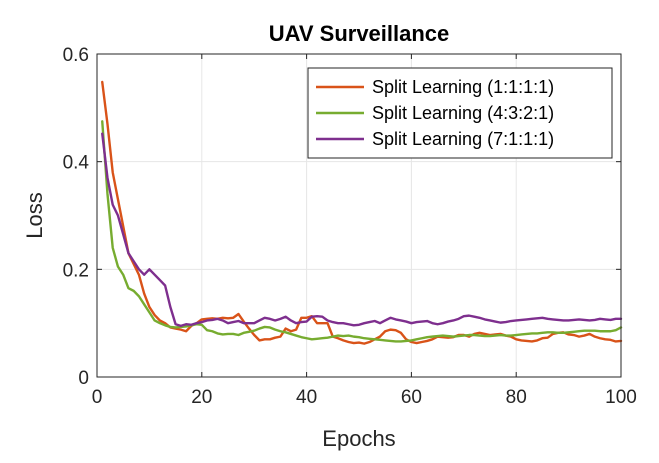 The width and height of the screenshot is (659, 463). Describe the element at coordinates (83, 378) in the screenshot. I see `y-tick-label: 0` at that location.